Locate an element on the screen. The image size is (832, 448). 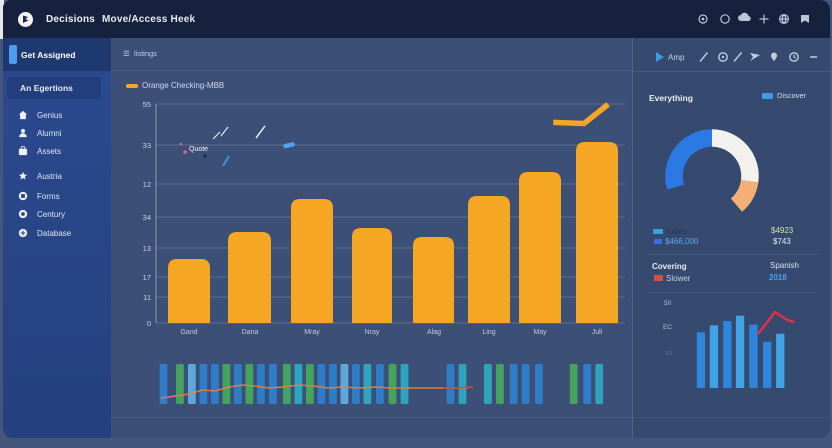
svg-text: 50 is located at coordinates (668, 303).